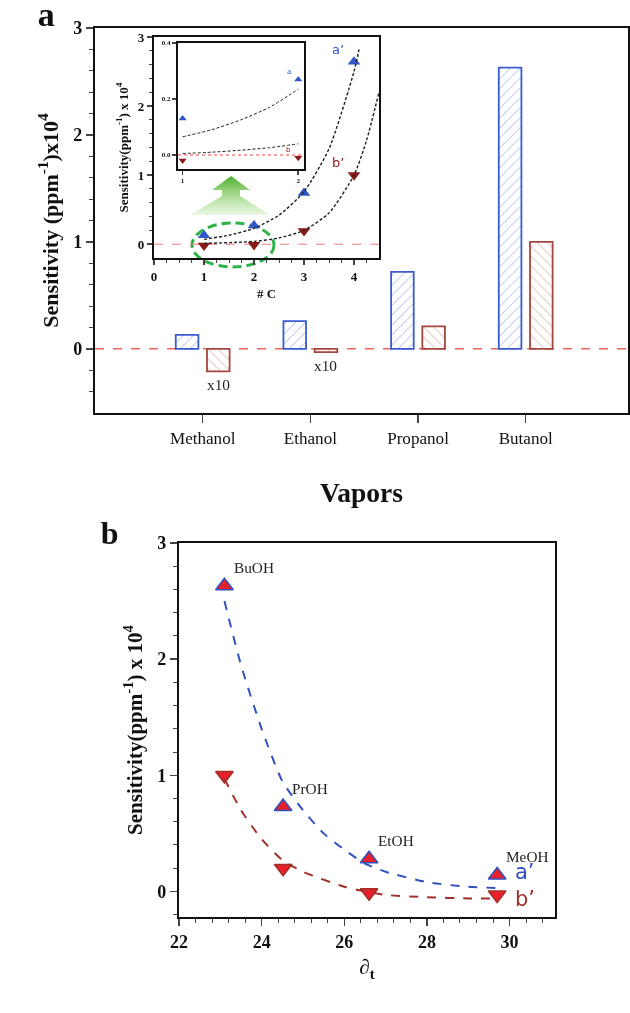  I want to click on x-tick-label: 3, so click(304, 276).